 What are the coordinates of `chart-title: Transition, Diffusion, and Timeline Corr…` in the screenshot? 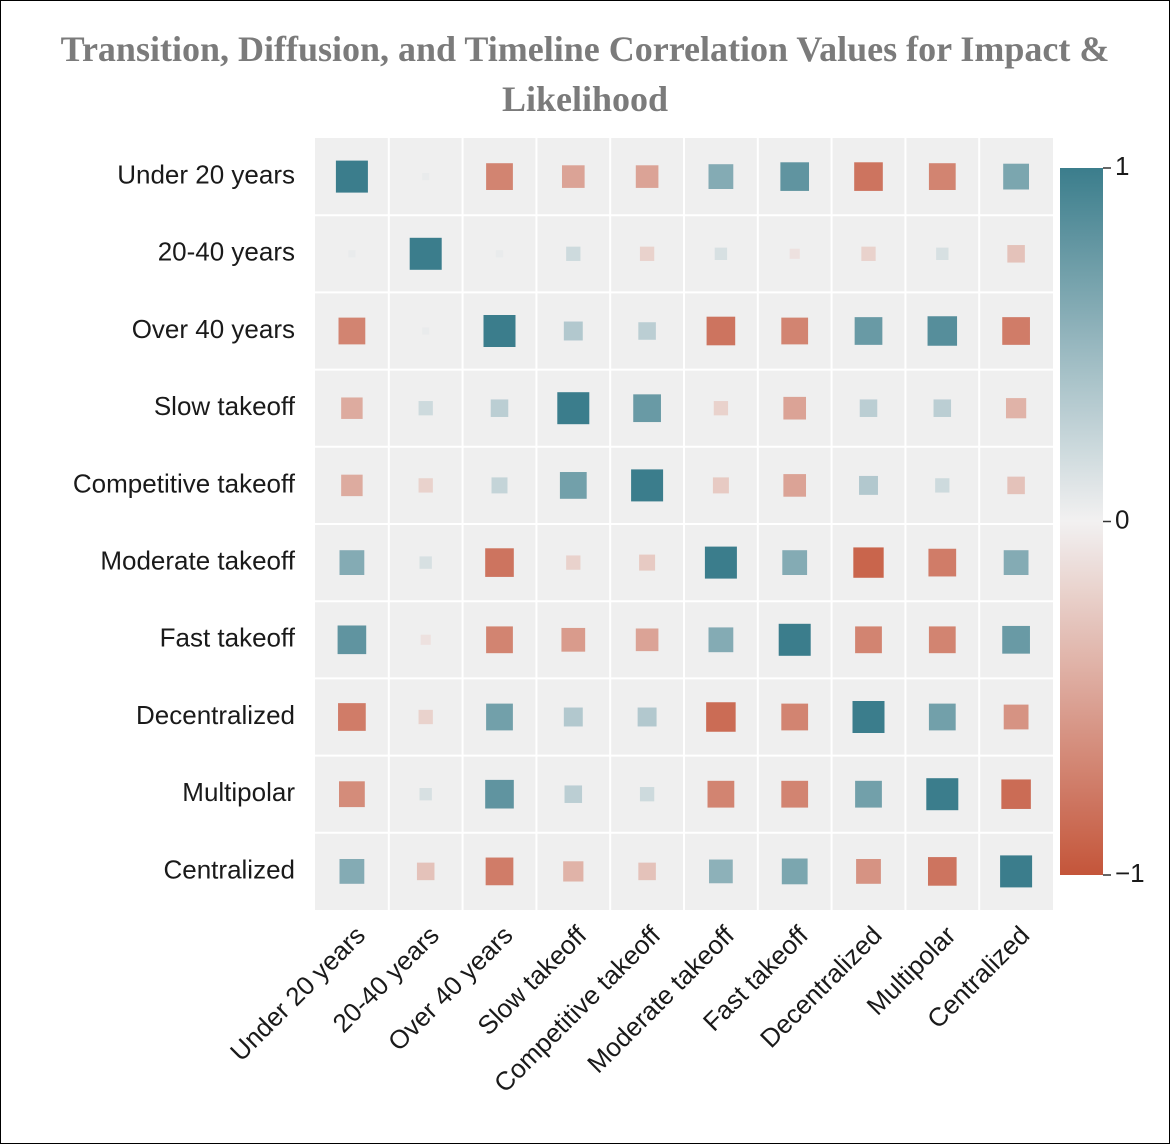 It's located at (585, 74).